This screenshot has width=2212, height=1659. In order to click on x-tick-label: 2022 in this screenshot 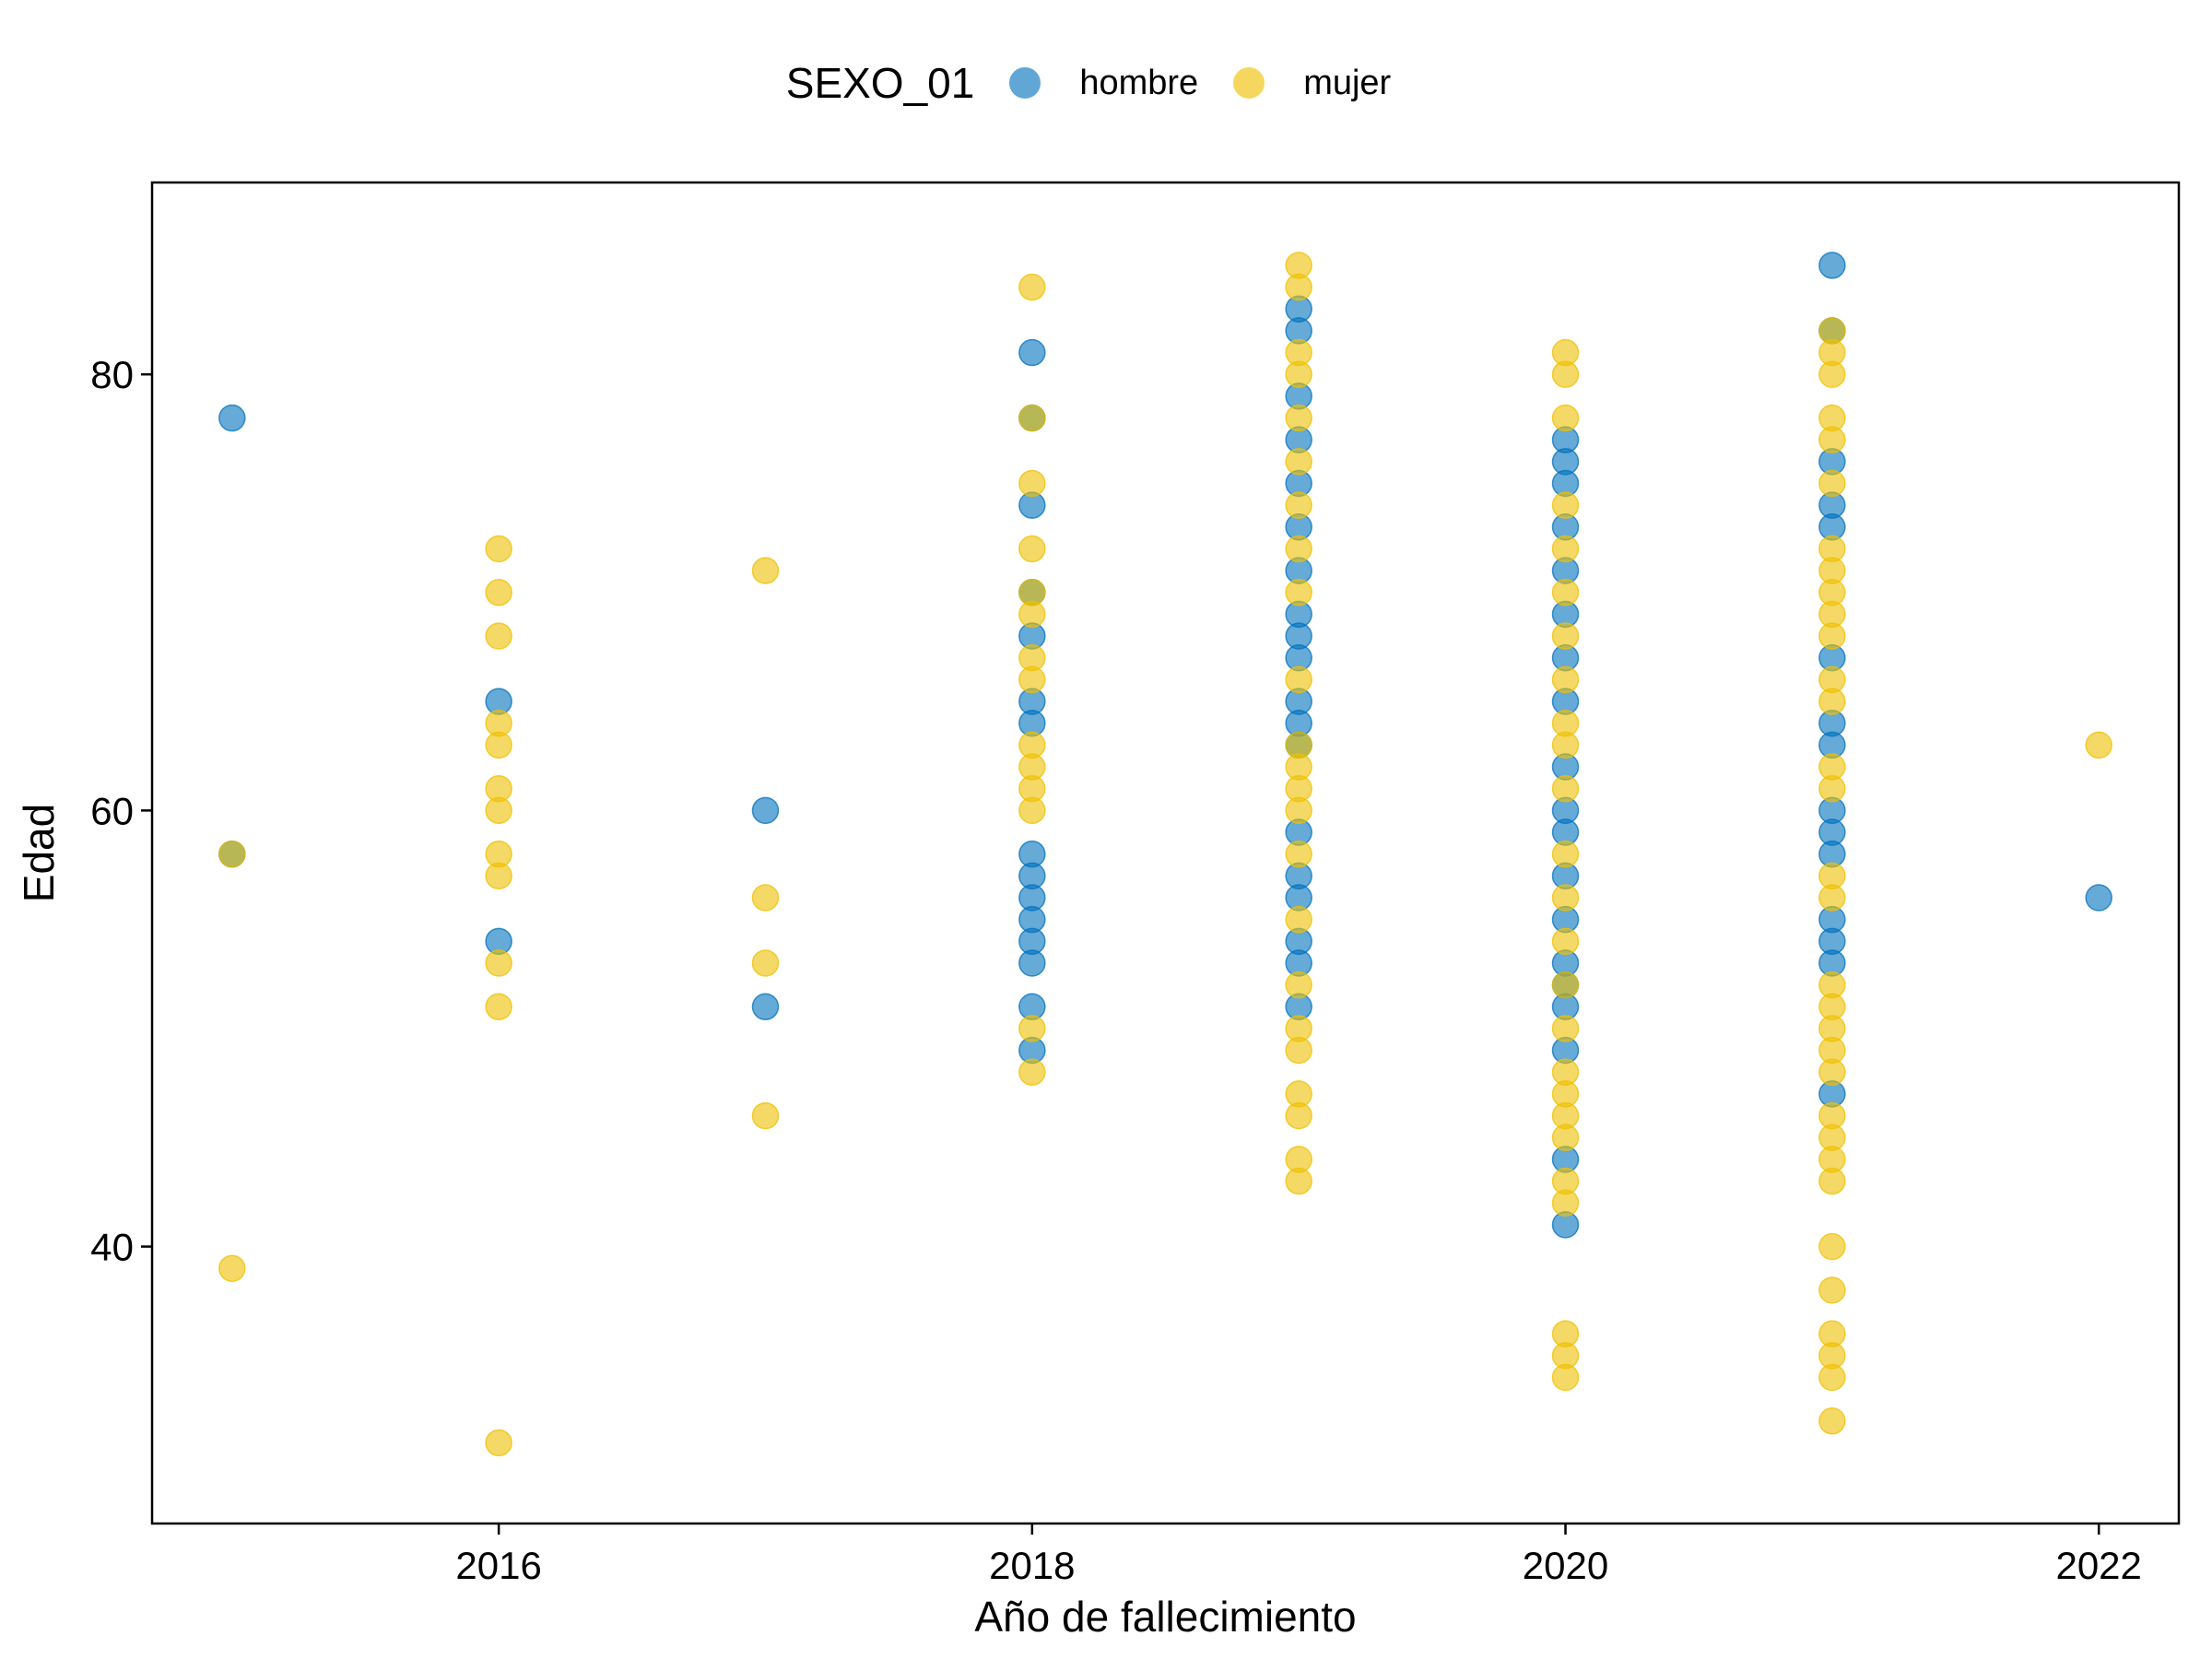, I will do `click(2098, 1565)`.